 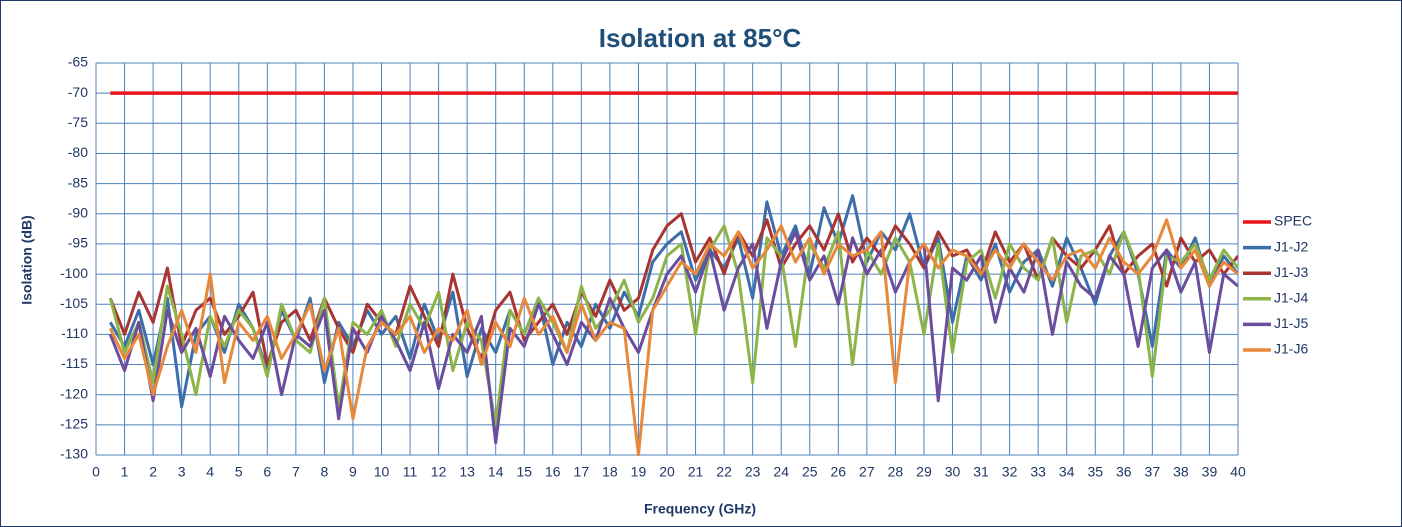 I want to click on y-tick-label: -125, so click(x=74, y=424).